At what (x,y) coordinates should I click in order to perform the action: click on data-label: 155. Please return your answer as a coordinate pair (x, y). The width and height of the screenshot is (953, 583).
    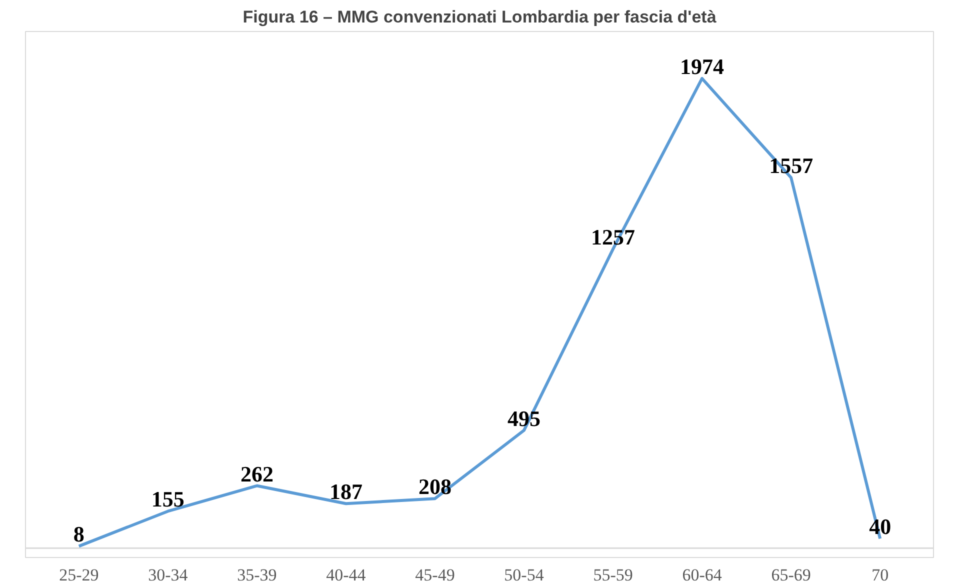
    Looking at the image, I should click on (167, 499).